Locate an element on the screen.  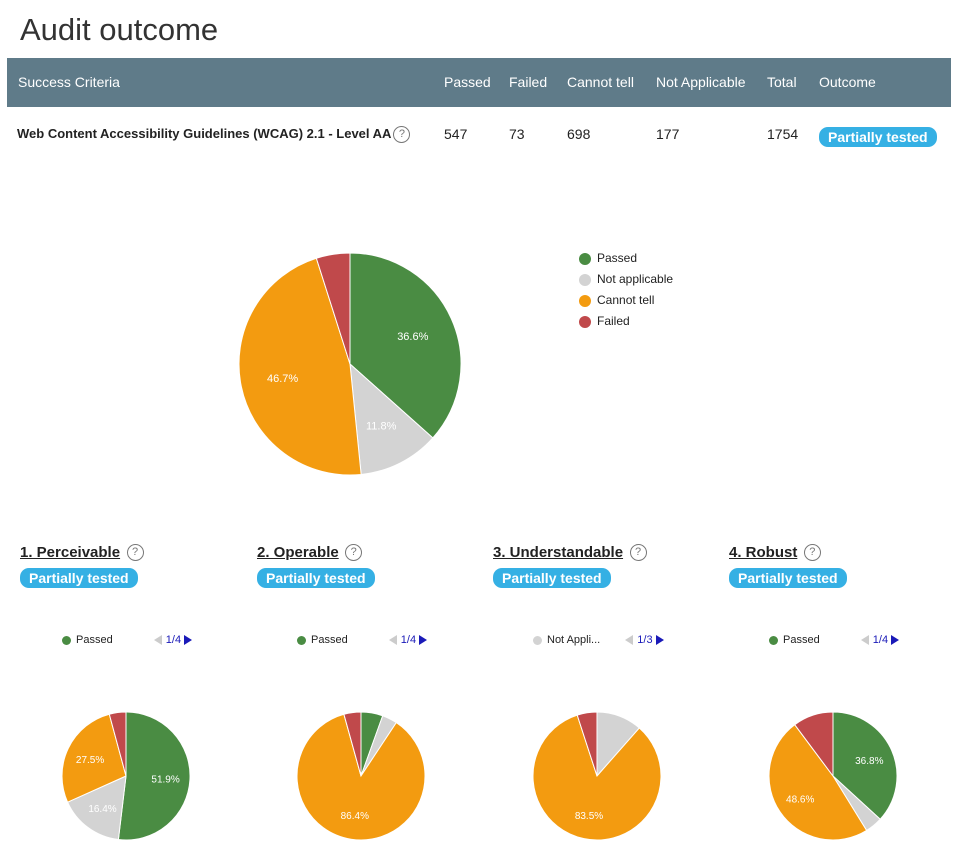
header-cannot-tell: Cannot tell is located at coordinates (600, 82).